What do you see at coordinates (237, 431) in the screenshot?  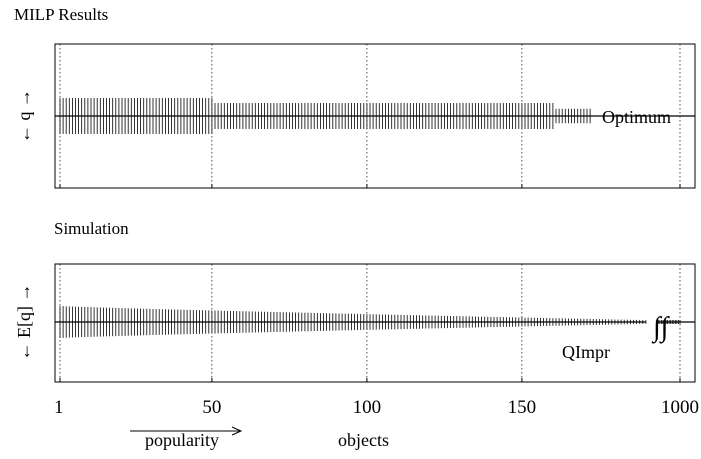 I see `popularity-arrowhead` at bounding box center [237, 431].